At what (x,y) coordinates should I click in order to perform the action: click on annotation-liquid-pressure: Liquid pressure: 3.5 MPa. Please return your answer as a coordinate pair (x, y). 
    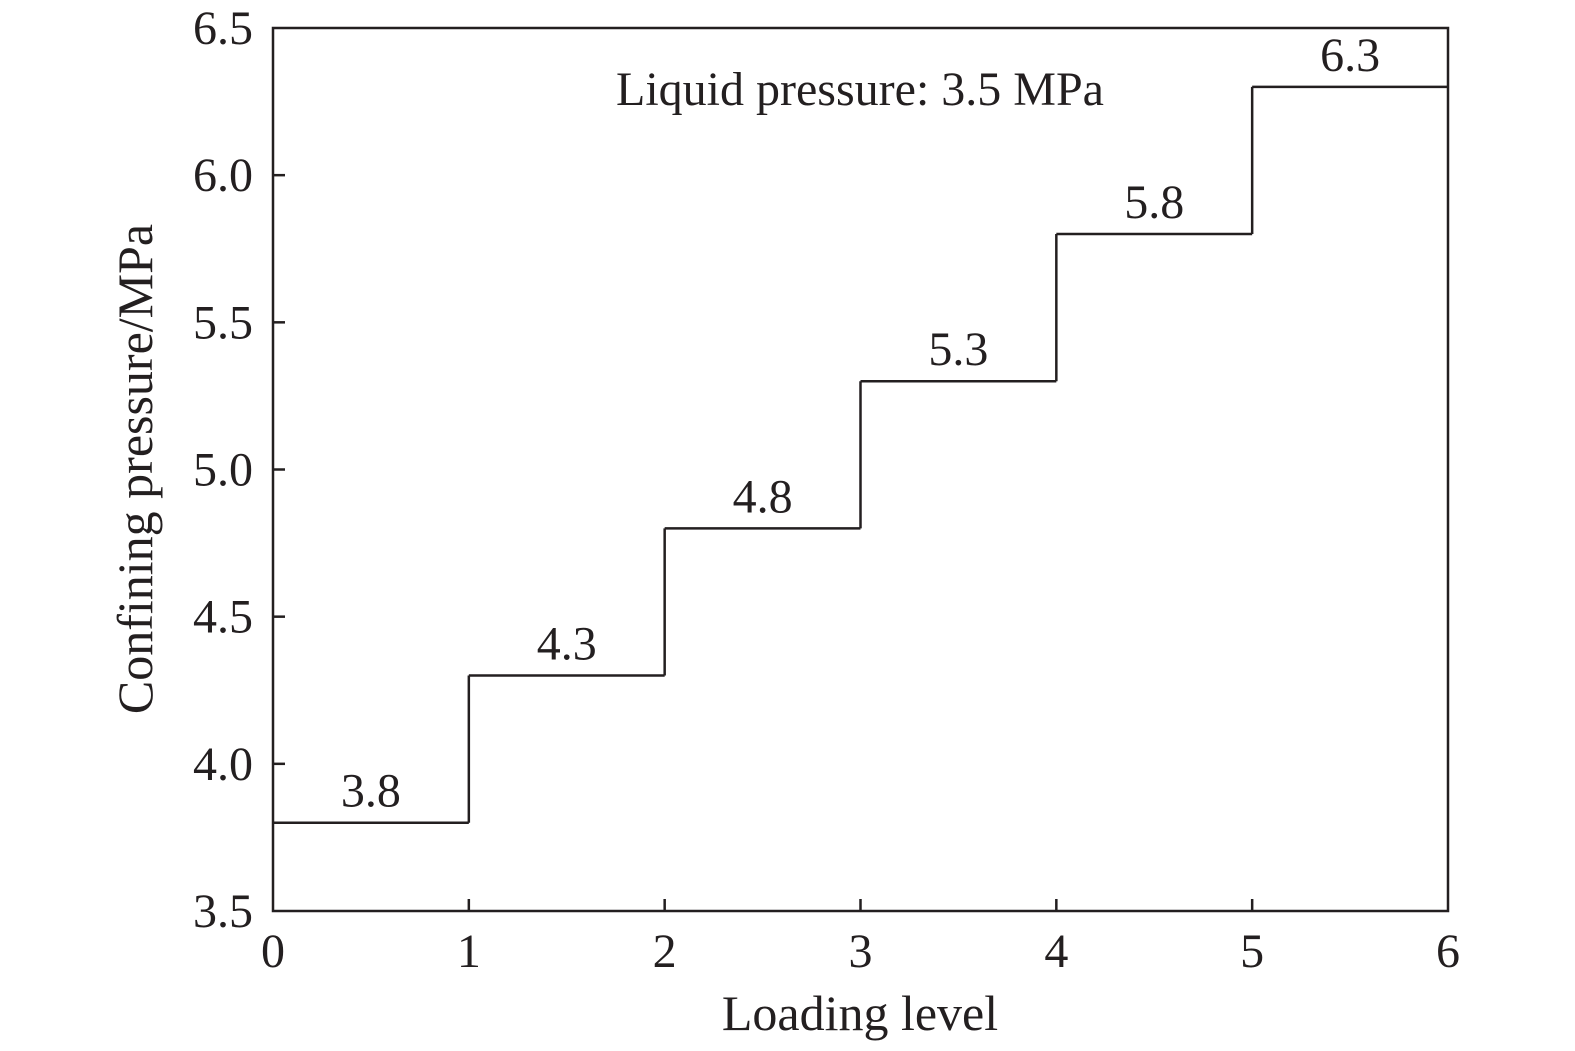
    Looking at the image, I should click on (860, 89).